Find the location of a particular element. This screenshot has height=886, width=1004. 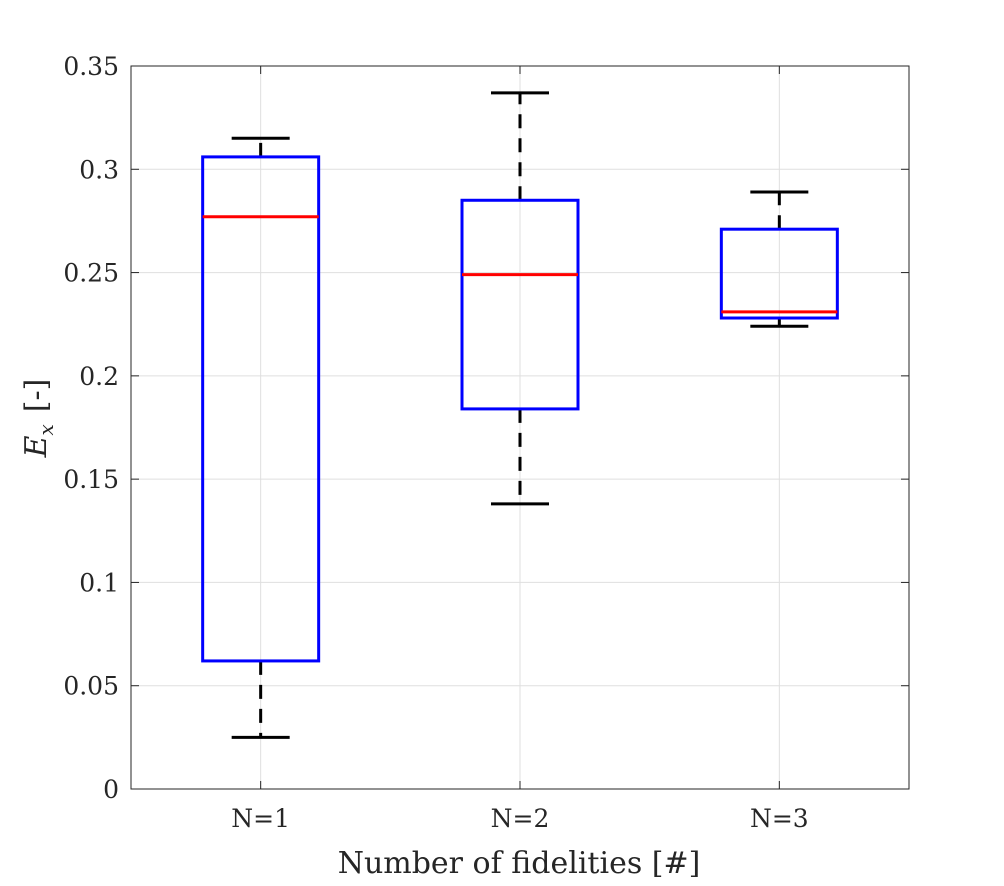

box-group-n2 is located at coordinates (520, 298).